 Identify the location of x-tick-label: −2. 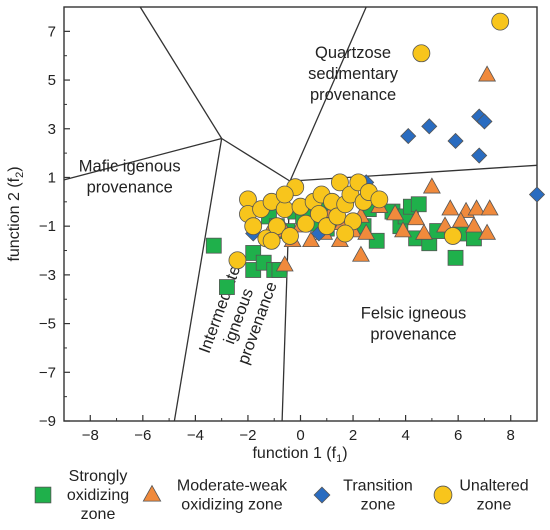
(247, 435).